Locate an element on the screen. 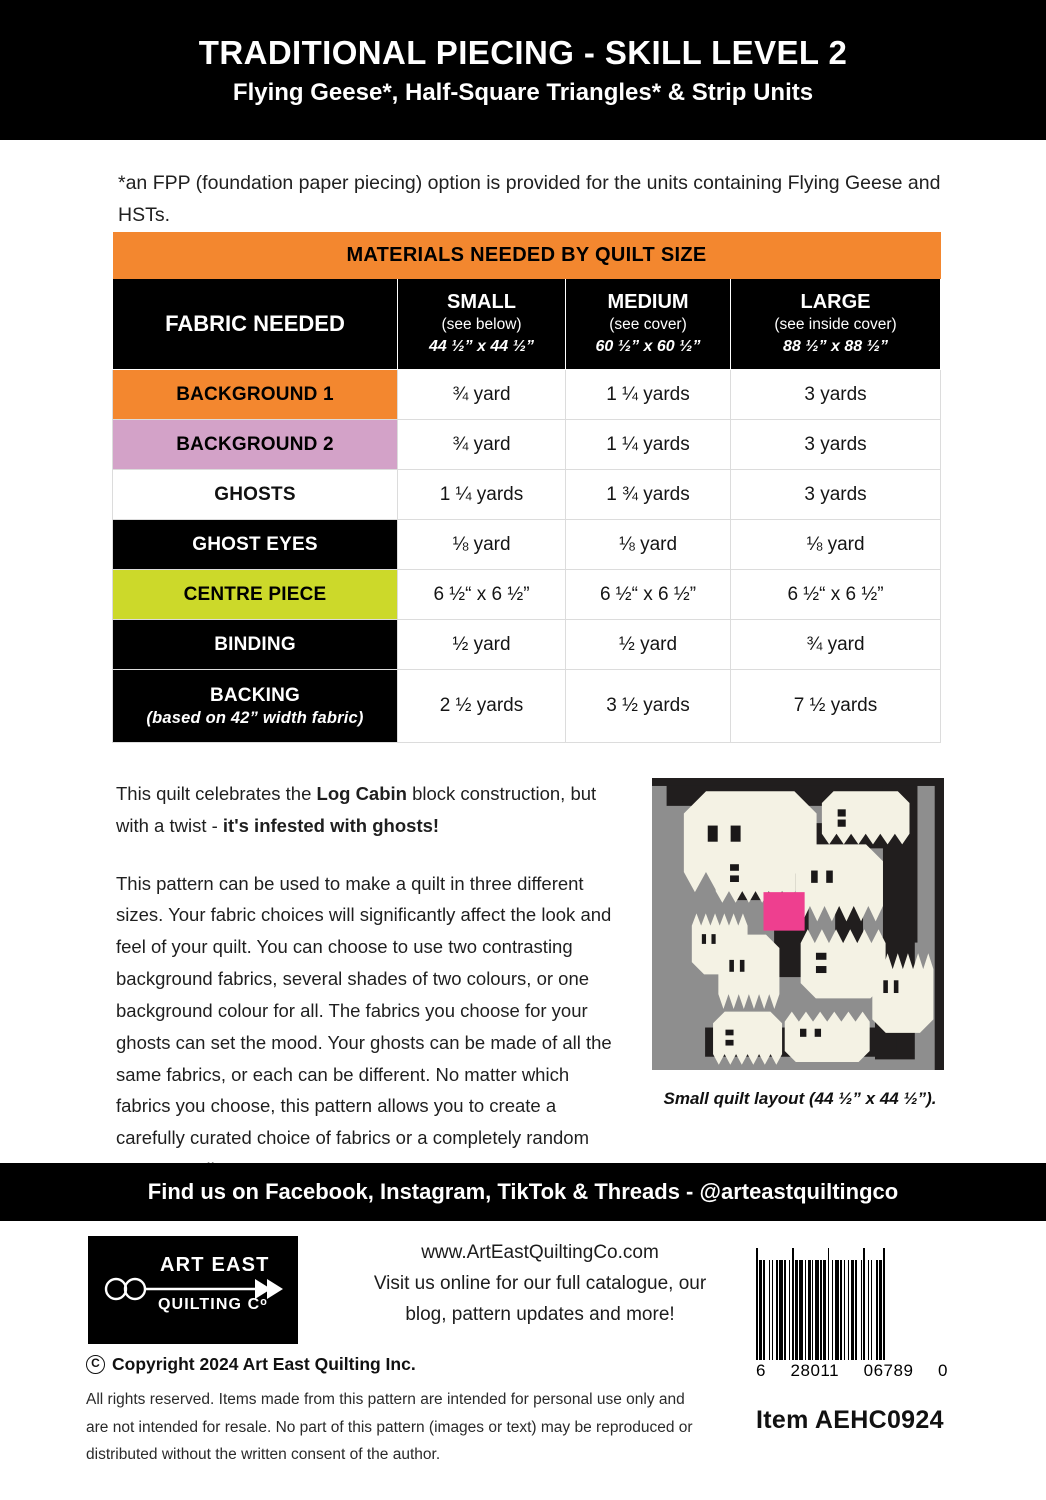 The height and width of the screenshot is (1500, 1046). brand-logo: ART EAST QUILTING Cᵒ is located at coordinates (193, 1290).